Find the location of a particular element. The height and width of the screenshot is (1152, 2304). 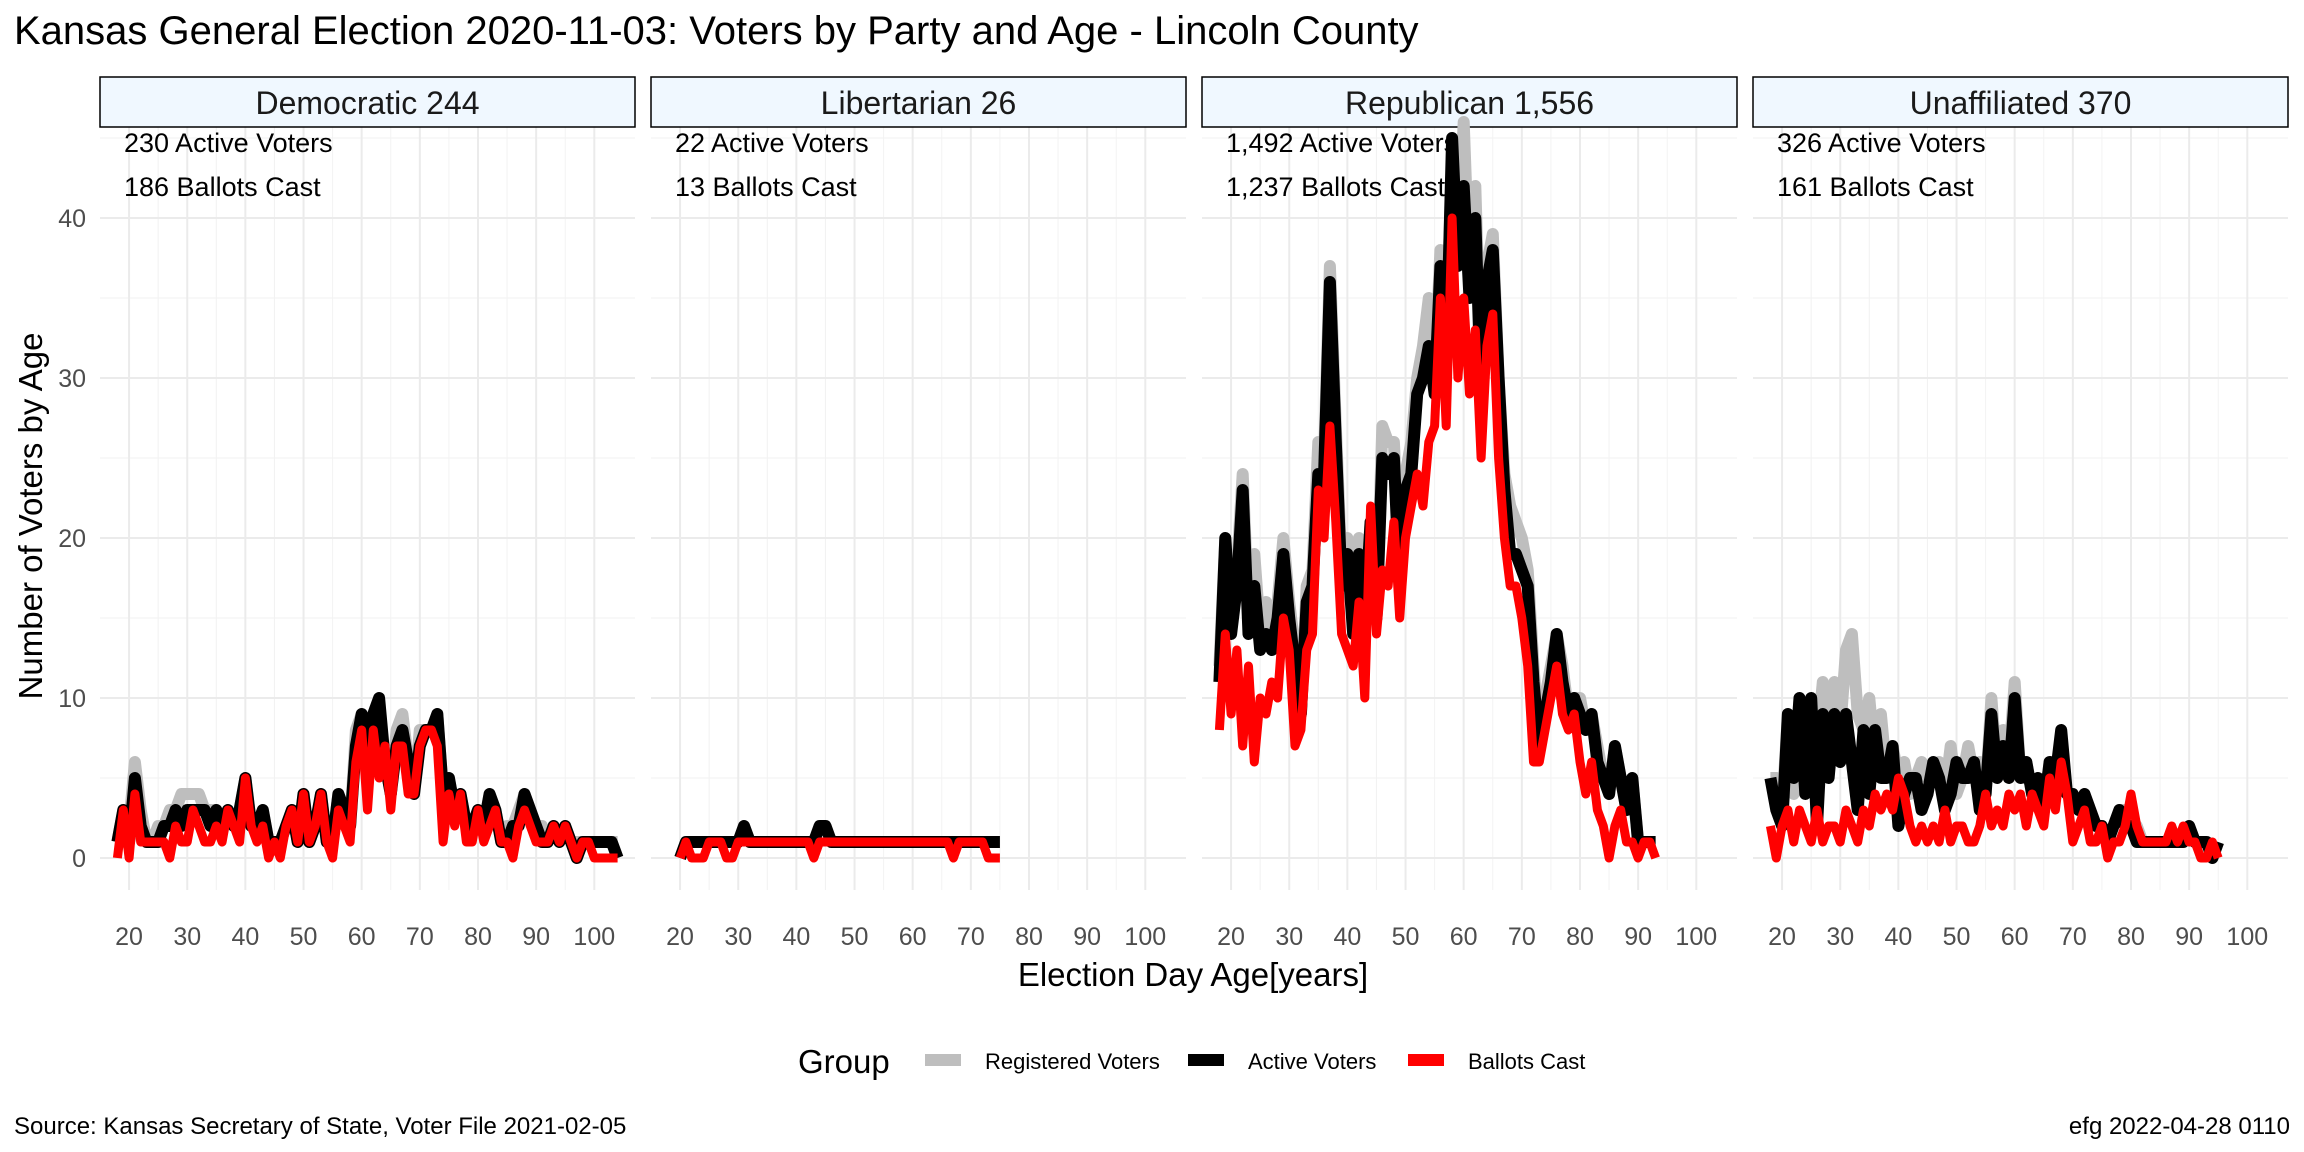

note-active-voters: 326 Active Voters is located at coordinates (1881, 143).